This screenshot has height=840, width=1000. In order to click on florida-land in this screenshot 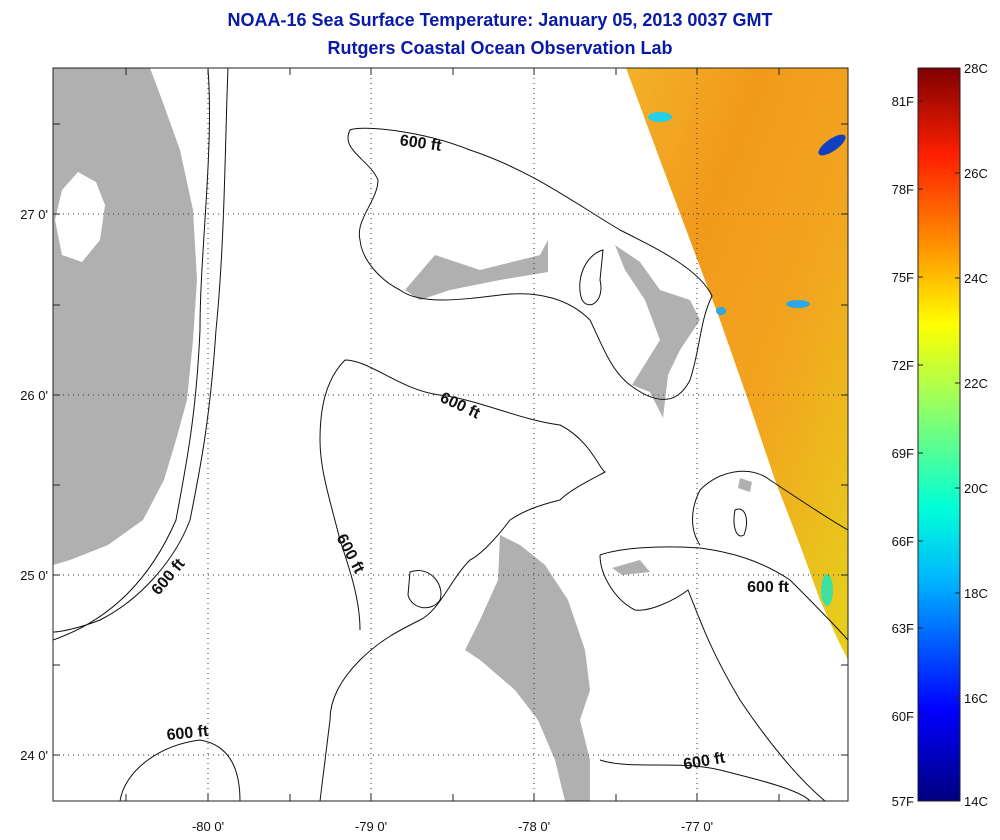, I will do `click(125, 316)`.